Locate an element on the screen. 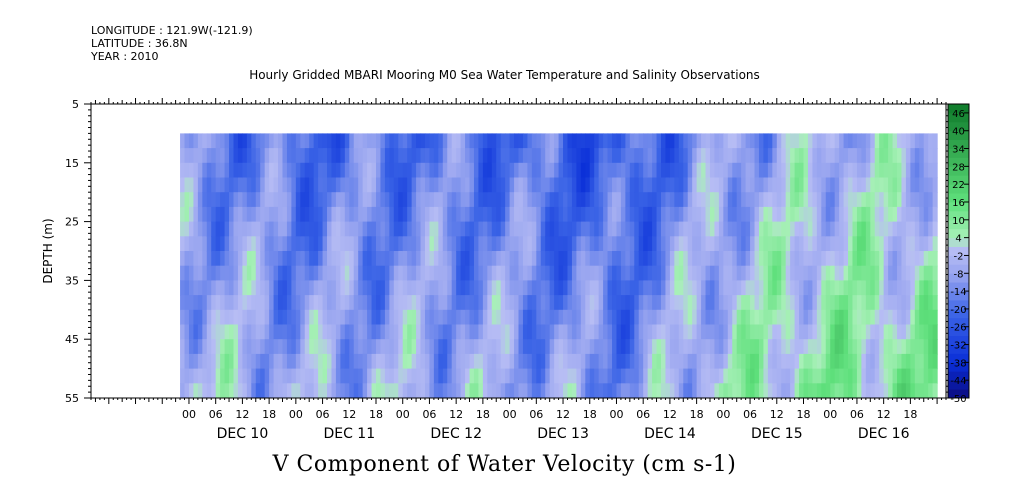 The image size is (1009, 504). x-day-label: DEC 13 is located at coordinates (563, 434).